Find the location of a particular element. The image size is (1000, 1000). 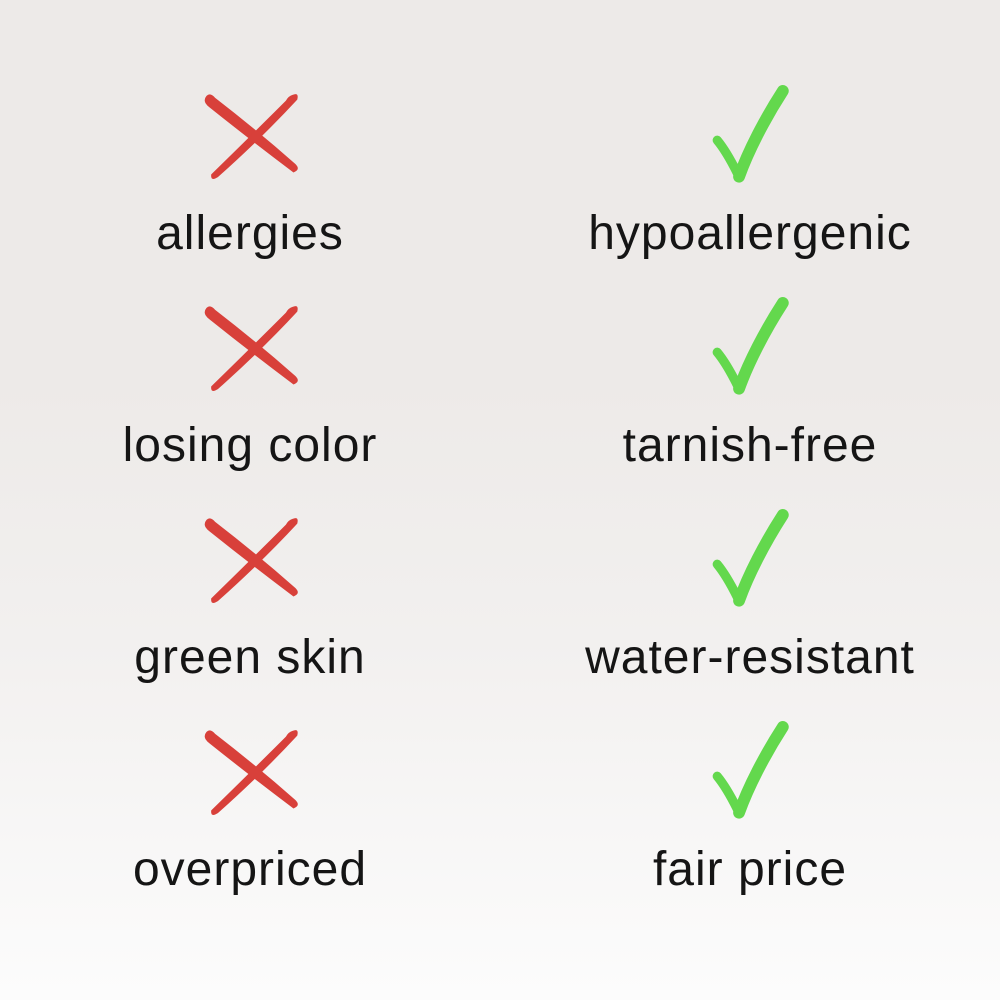

positive-item: fair price is located at coordinates (750, 806).